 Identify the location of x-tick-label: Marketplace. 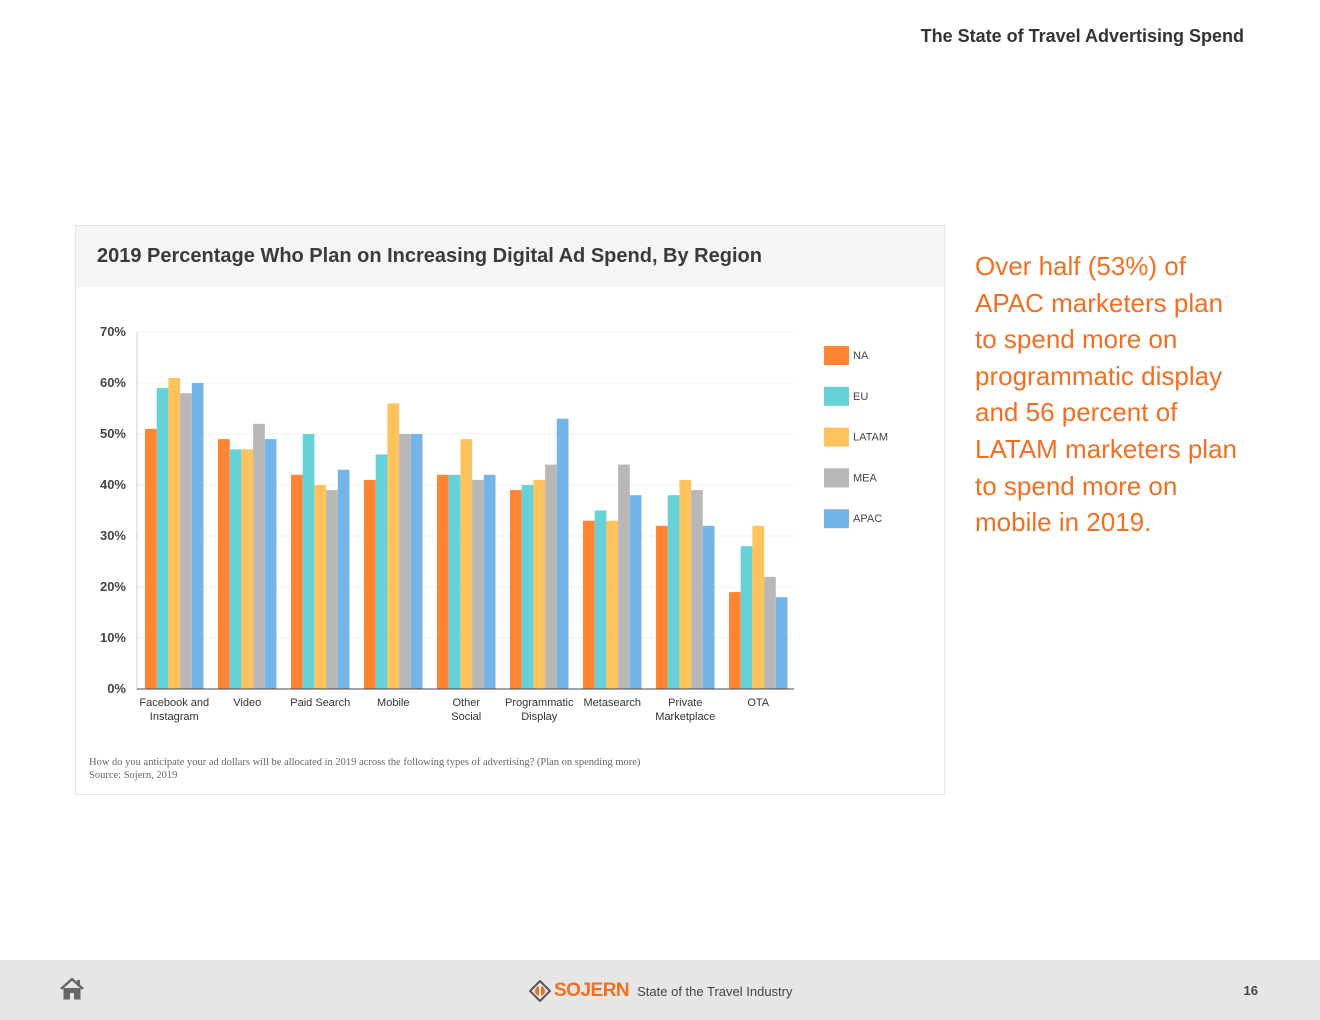
(685, 717).